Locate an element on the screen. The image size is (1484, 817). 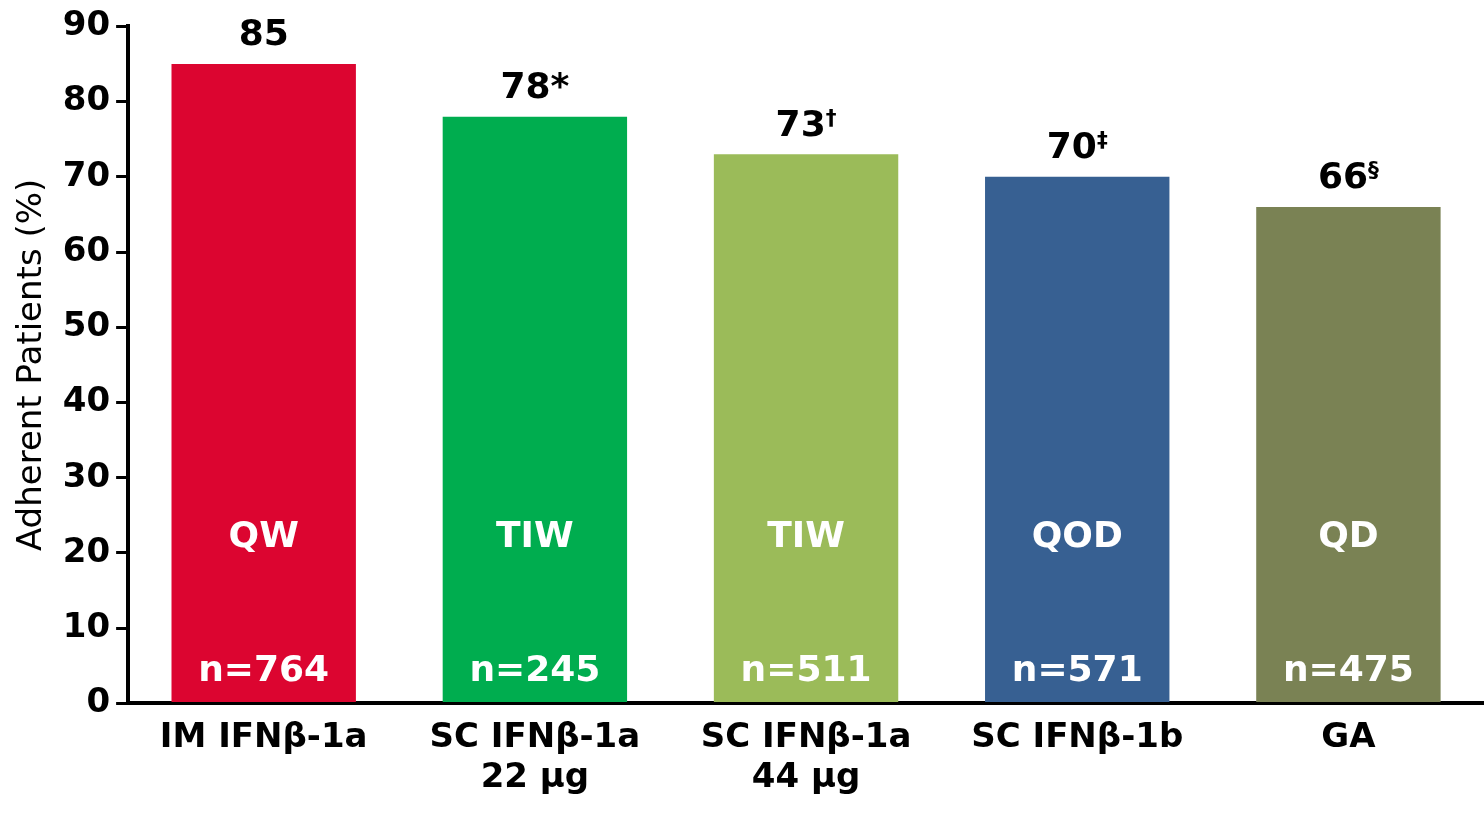
annotation: n=511 is located at coordinates (806, 668).